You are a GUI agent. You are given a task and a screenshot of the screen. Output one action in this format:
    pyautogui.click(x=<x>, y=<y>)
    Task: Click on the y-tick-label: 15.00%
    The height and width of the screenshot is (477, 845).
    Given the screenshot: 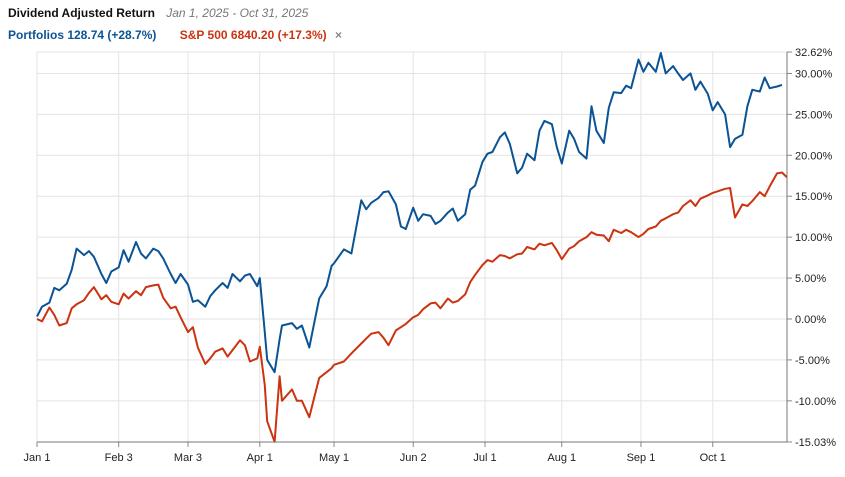 What is the action you would take?
    pyautogui.click(x=814, y=197)
    